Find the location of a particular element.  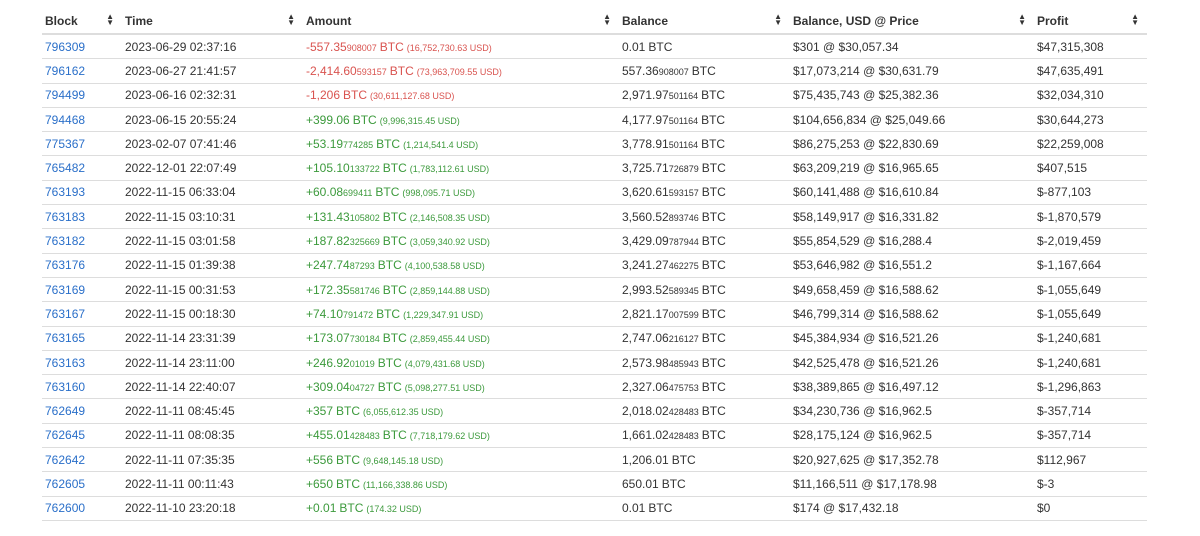

block-link: 762642 is located at coordinates (65, 459).